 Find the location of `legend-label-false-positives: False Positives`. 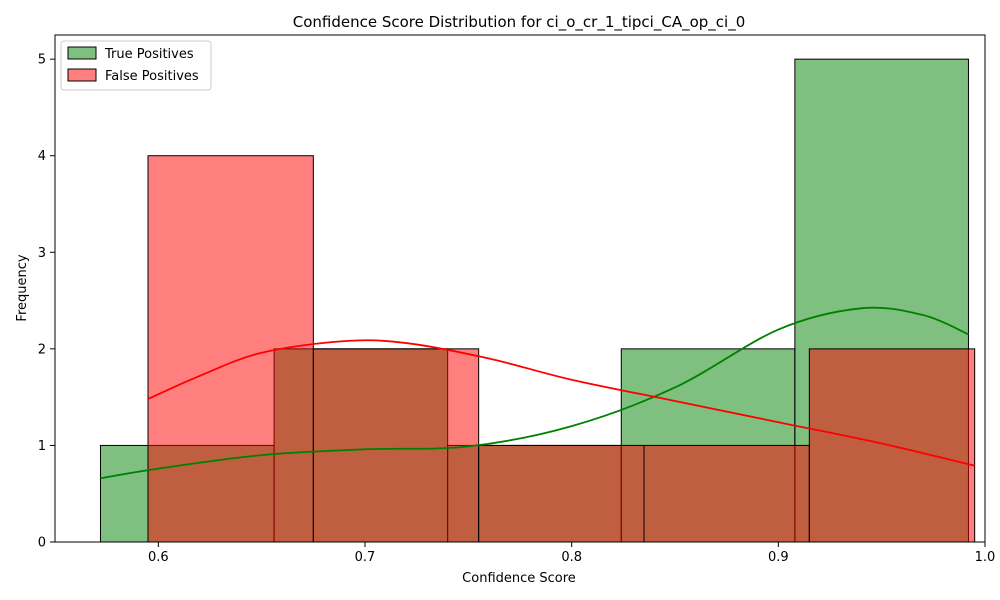

legend-label-false-positives: False Positives is located at coordinates (152, 76).